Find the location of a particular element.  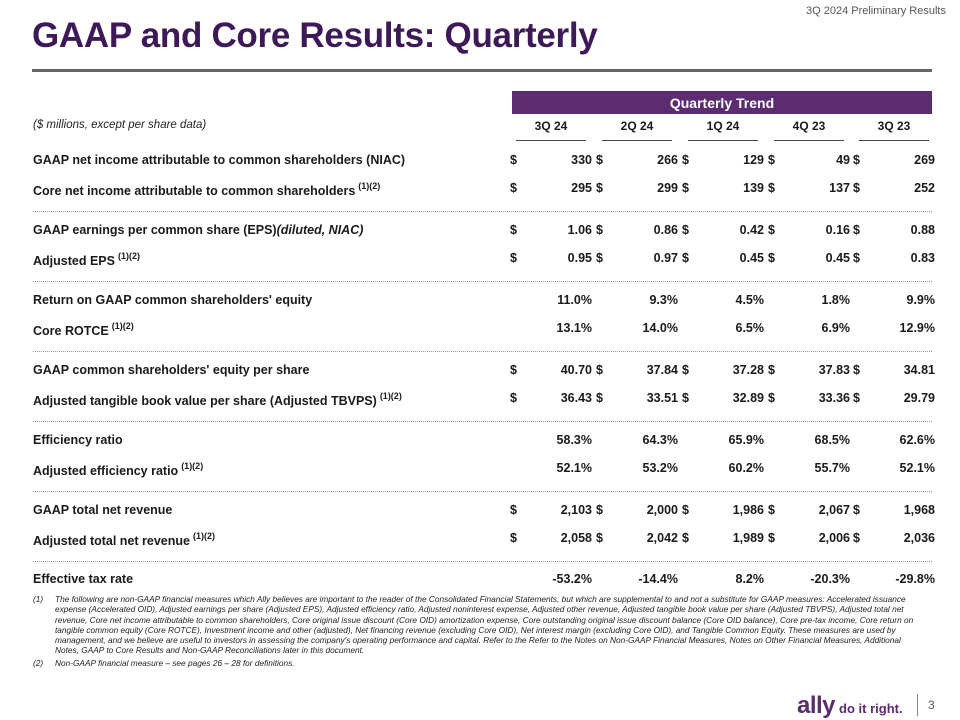

cell-value: 0.88 is located at coordinates (922, 230).